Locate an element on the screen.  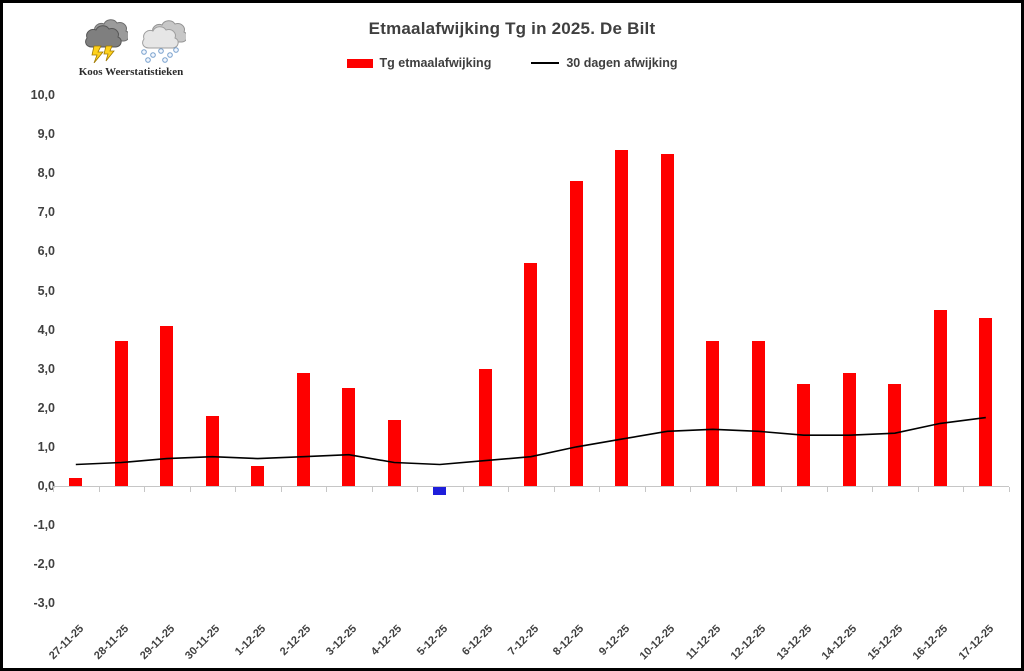
snow-cloud-icon is located at coordinates (163, 41).